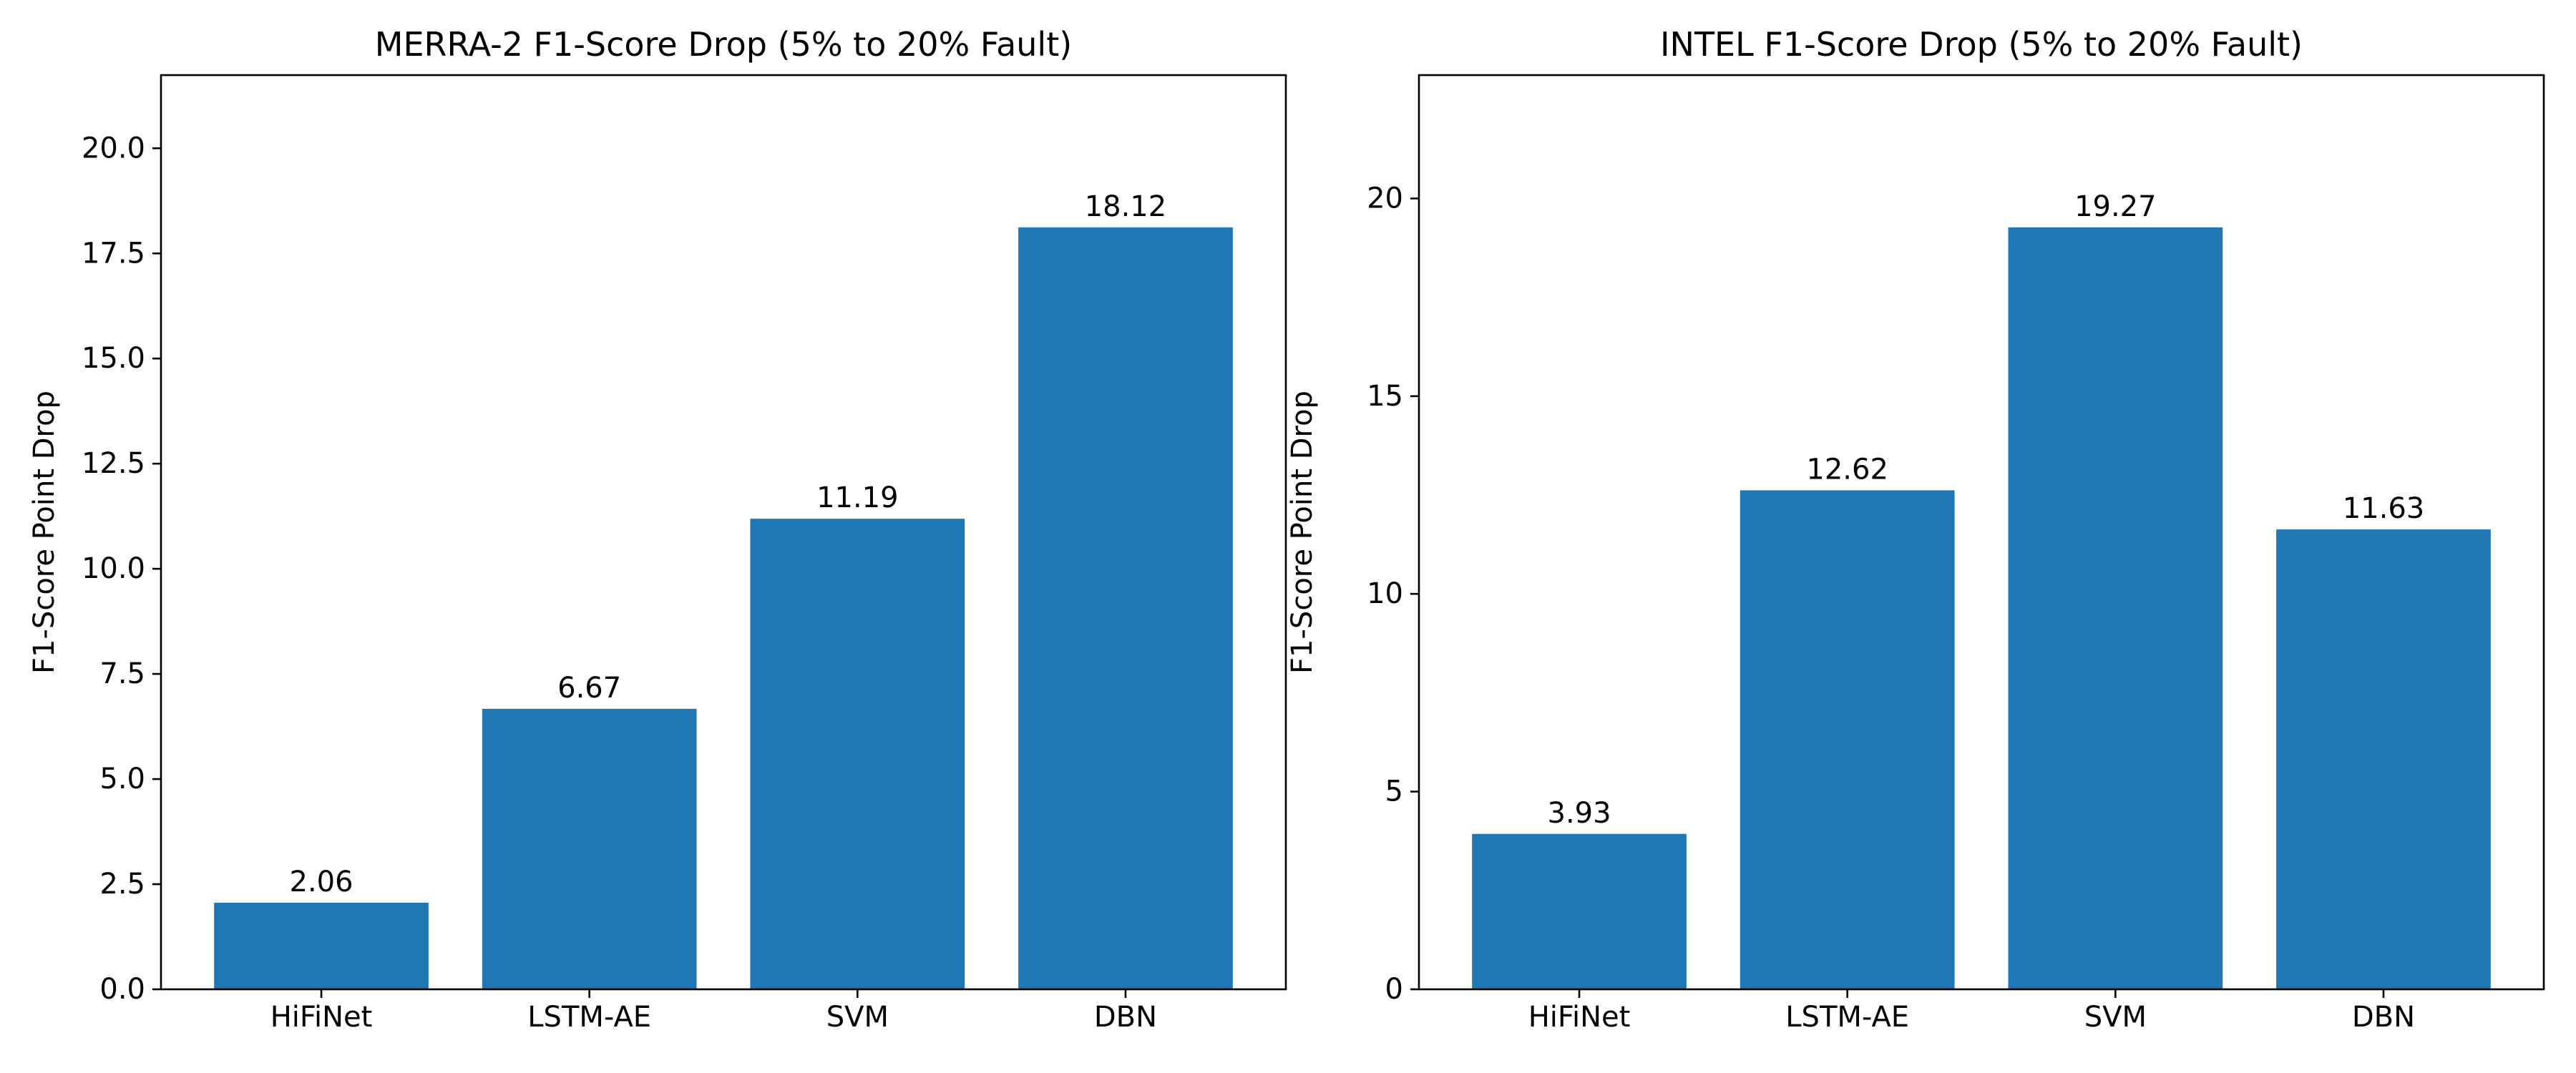  What do you see at coordinates (858, 497) in the screenshot?
I see `data-label: 11.19` at bounding box center [858, 497].